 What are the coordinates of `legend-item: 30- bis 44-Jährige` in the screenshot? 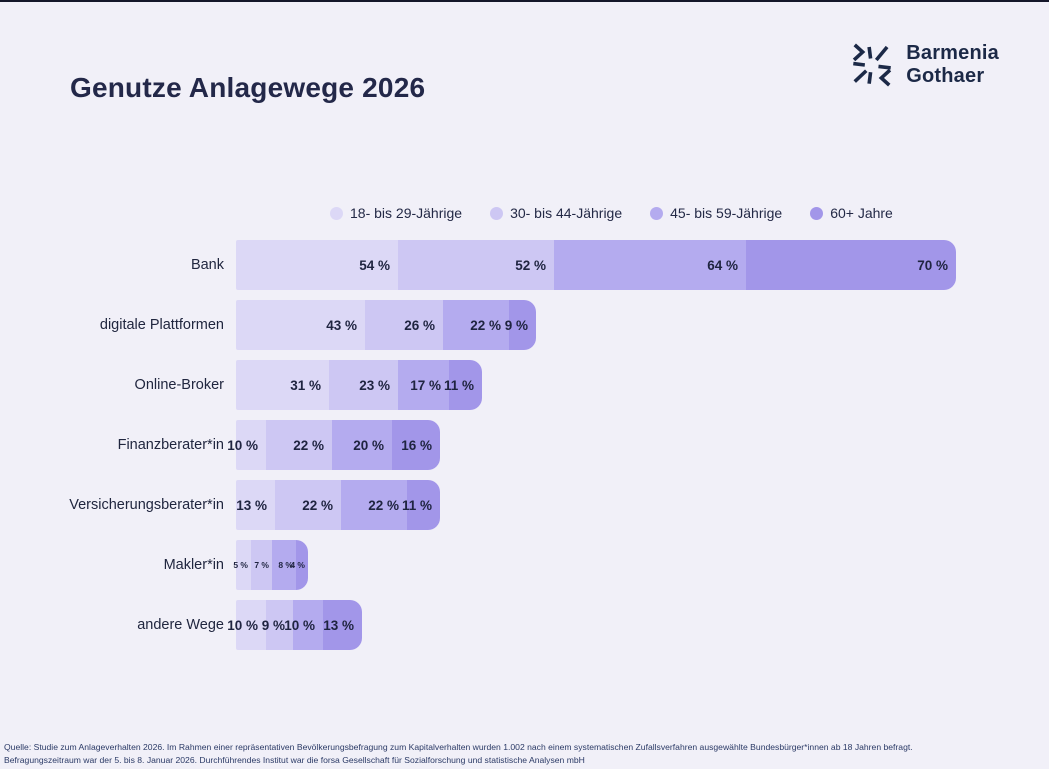 It's located at (556, 213).